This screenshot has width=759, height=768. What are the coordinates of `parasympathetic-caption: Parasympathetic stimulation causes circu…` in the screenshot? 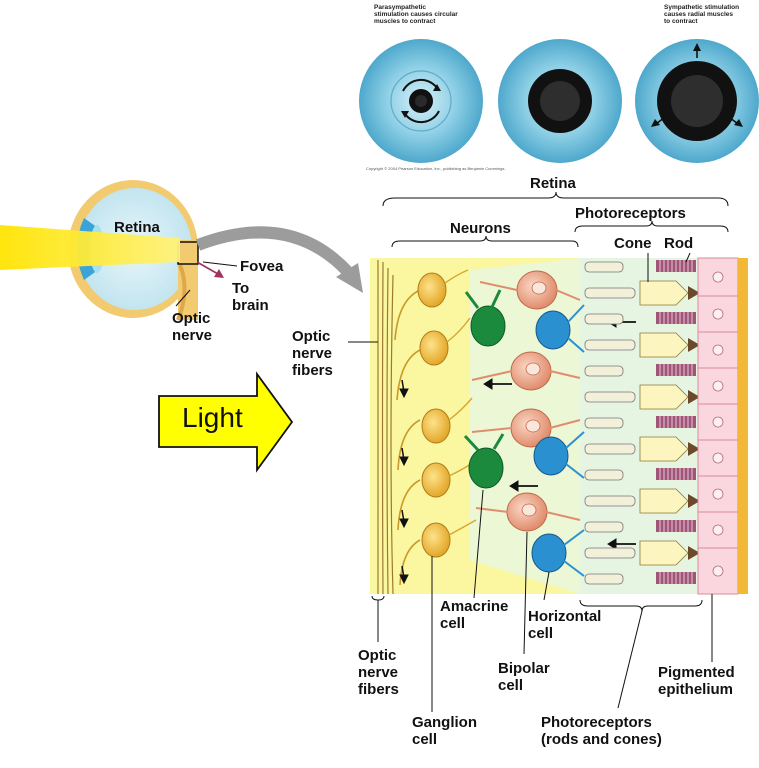 It's located at (416, 14).